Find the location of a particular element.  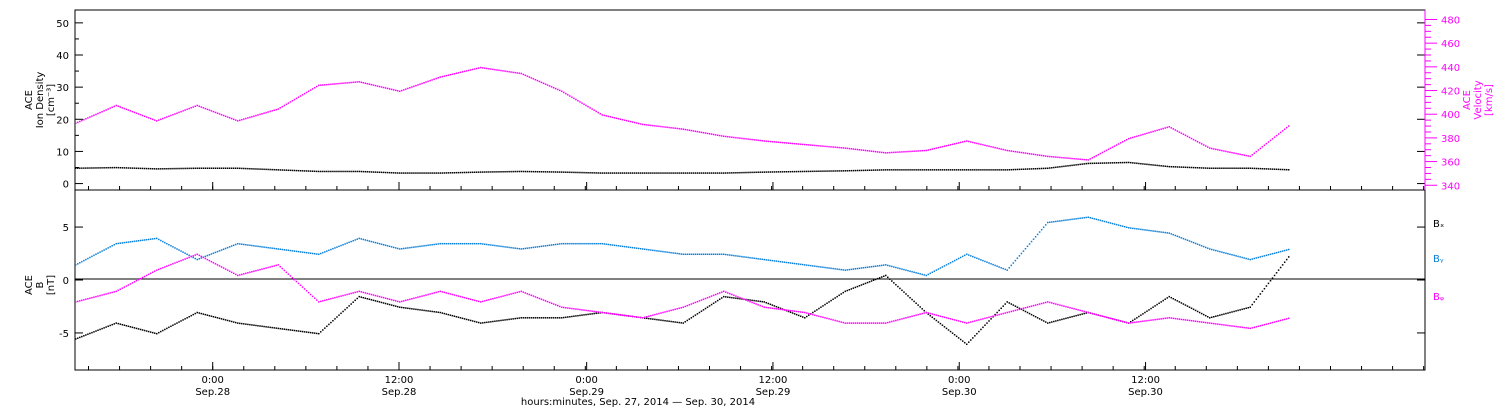

legend-by: Bᵧ is located at coordinates (1438, 259).